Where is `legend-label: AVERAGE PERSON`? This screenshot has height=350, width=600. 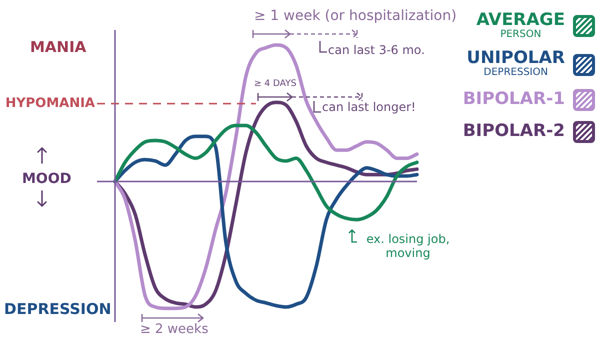
legend-label: AVERAGE PERSON is located at coordinates (520, 25).